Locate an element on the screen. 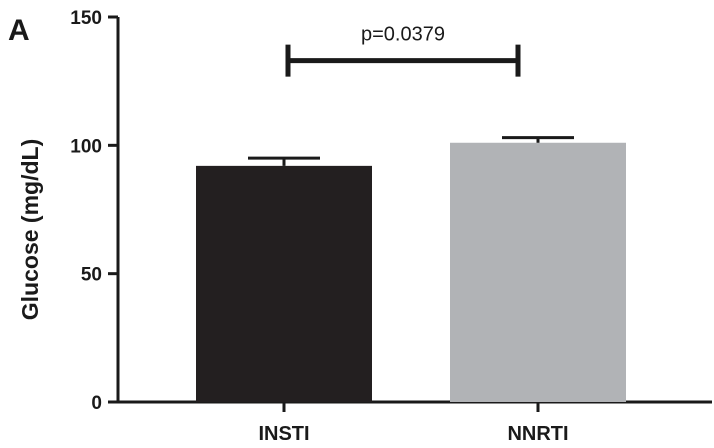 Image resolution: width=714 pixels, height=448 pixels. y-tick-label-50: 50 is located at coordinates (91, 275).